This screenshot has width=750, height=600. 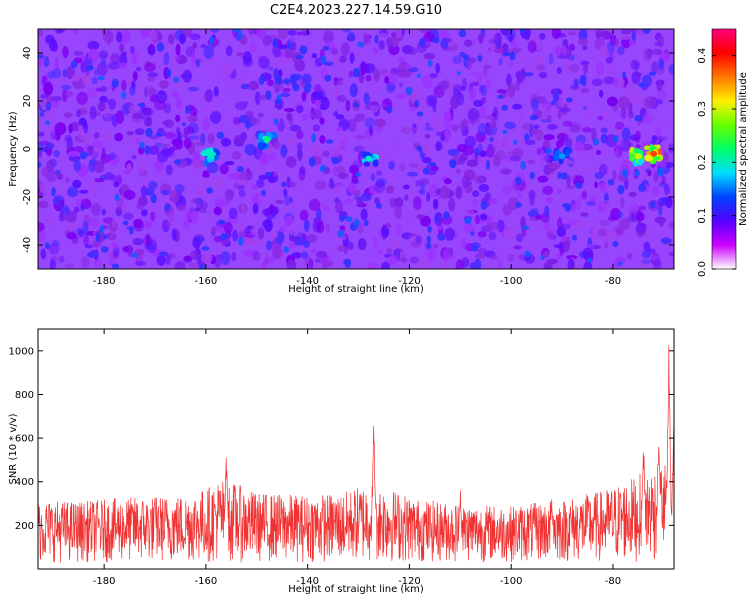 I want to click on heatmap-feature-peak, so click(x=369, y=158).